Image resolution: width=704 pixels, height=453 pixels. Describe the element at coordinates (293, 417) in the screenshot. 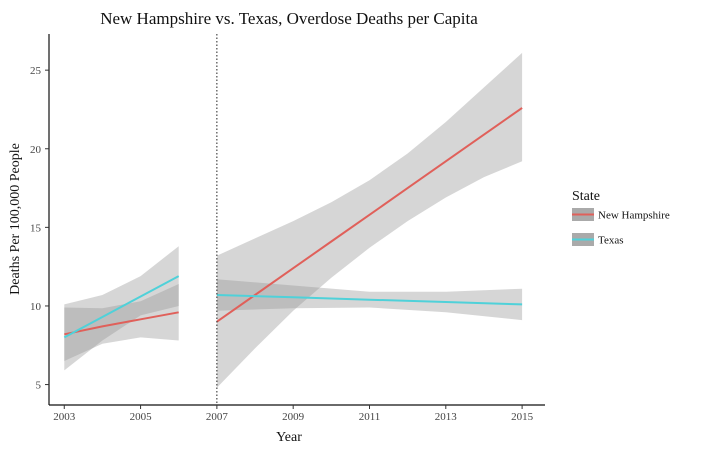

I see `x-tick-label: 2009` at that location.